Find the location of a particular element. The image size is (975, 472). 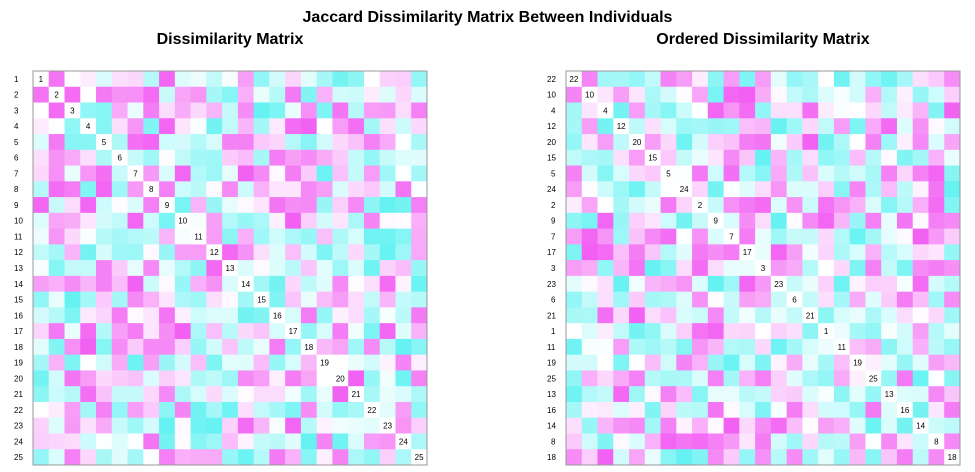

diagonal-label: 10 is located at coordinates (182, 221).